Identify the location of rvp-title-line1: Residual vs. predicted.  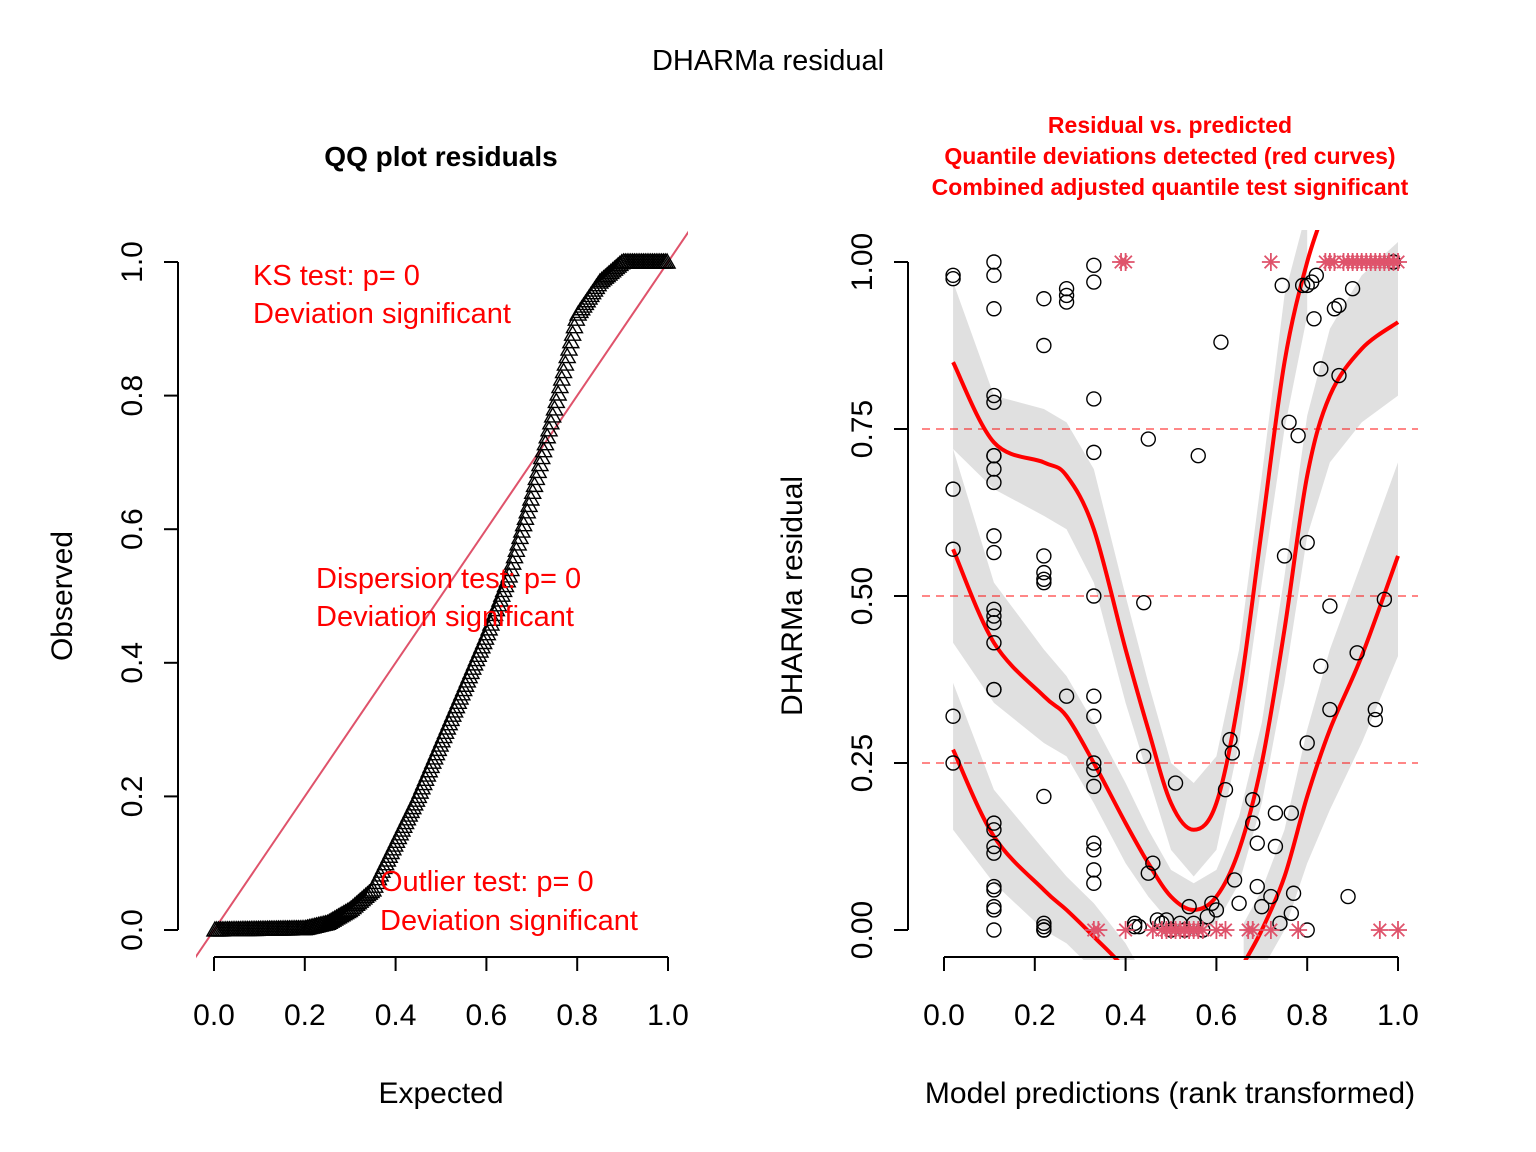
(1170, 125).